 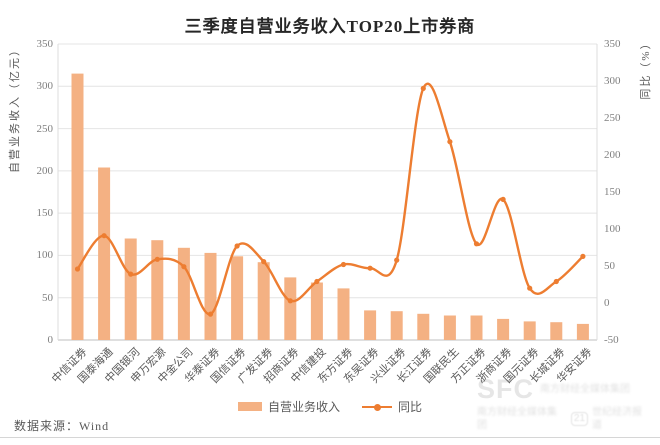 What do you see at coordinates (330, 26) in the screenshot?
I see `chart-title: 三季度自营业务收入TOP20上市券商` at bounding box center [330, 26].